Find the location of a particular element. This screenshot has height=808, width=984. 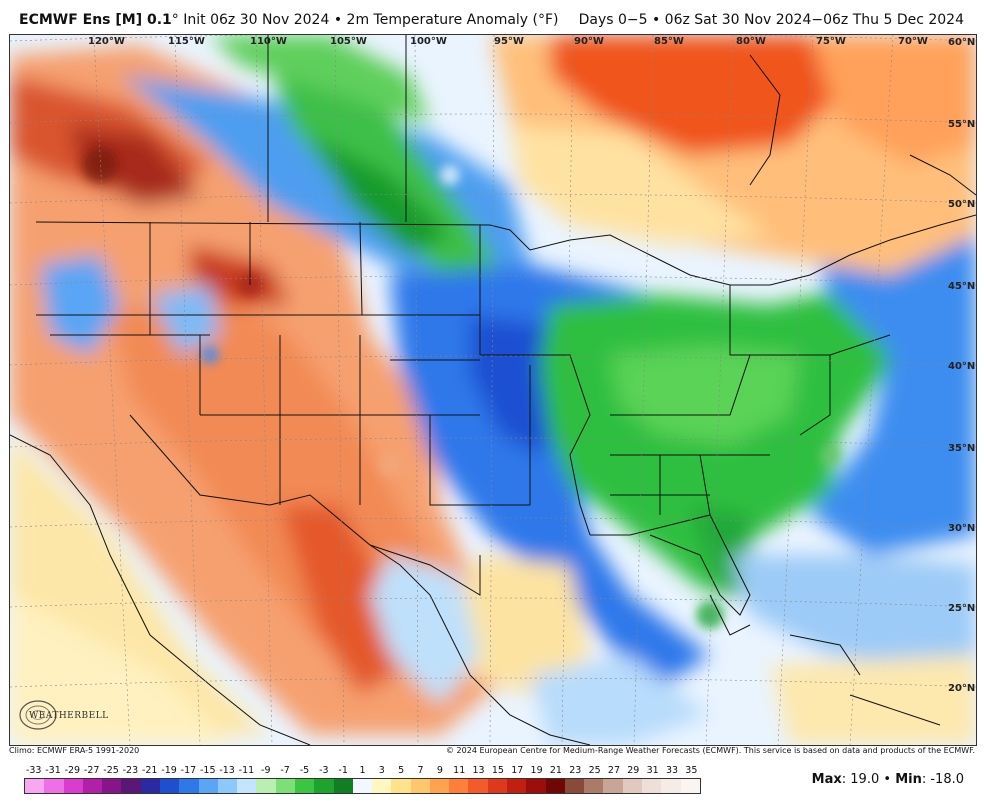

colorbar-label: 25 is located at coordinates (594, 770).